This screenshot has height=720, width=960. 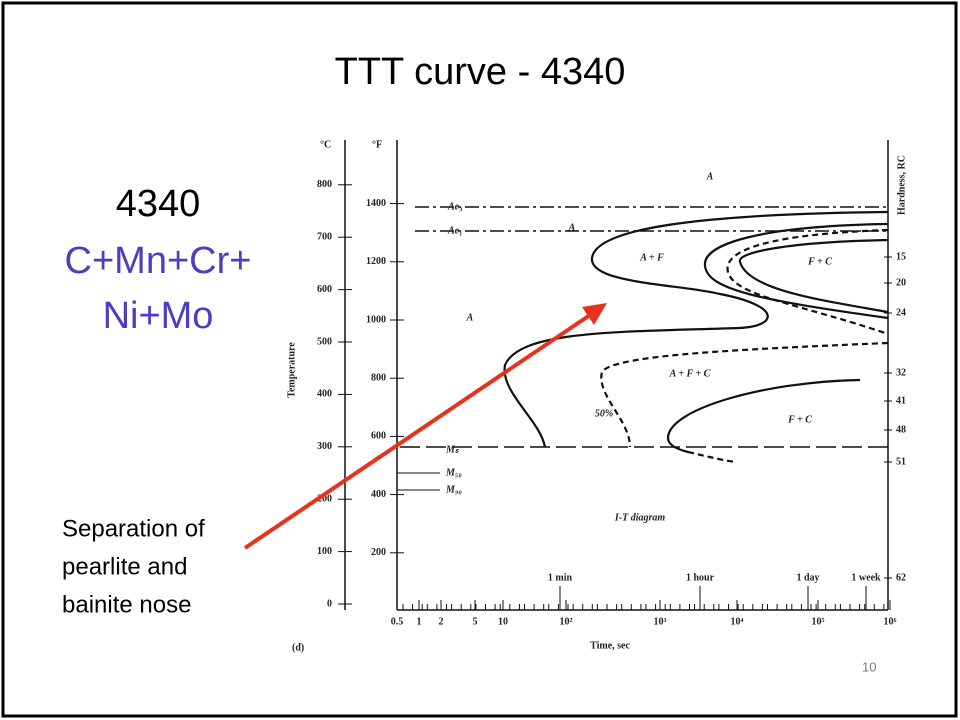 I want to click on caption: I-T diagram, so click(x=640, y=517).